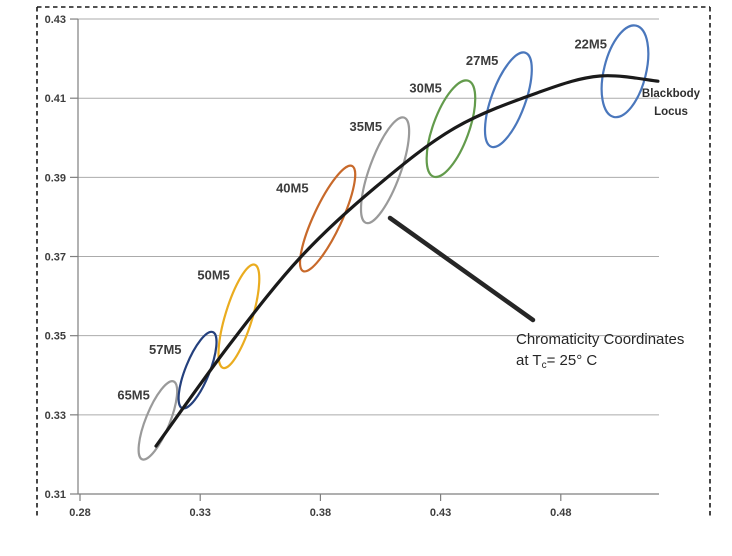  Describe the element at coordinates (55, 416) in the screenshot. I see `y-tick-label: 0.33` at that location.